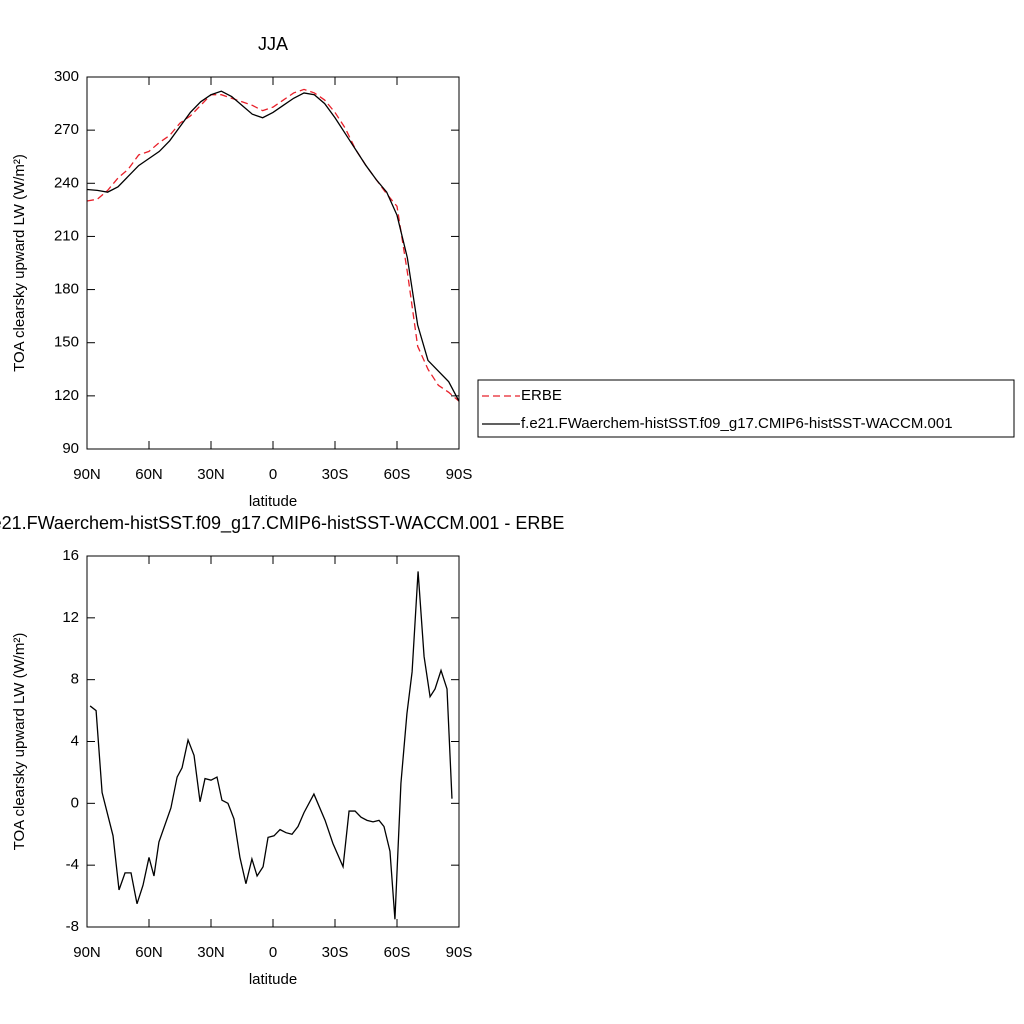 Image resolution: width=1024 pixels, height=1024 pixels. Describe the element at coordinates (273, 44) in the screenshot. I see `chart-title: JJA` at that location.